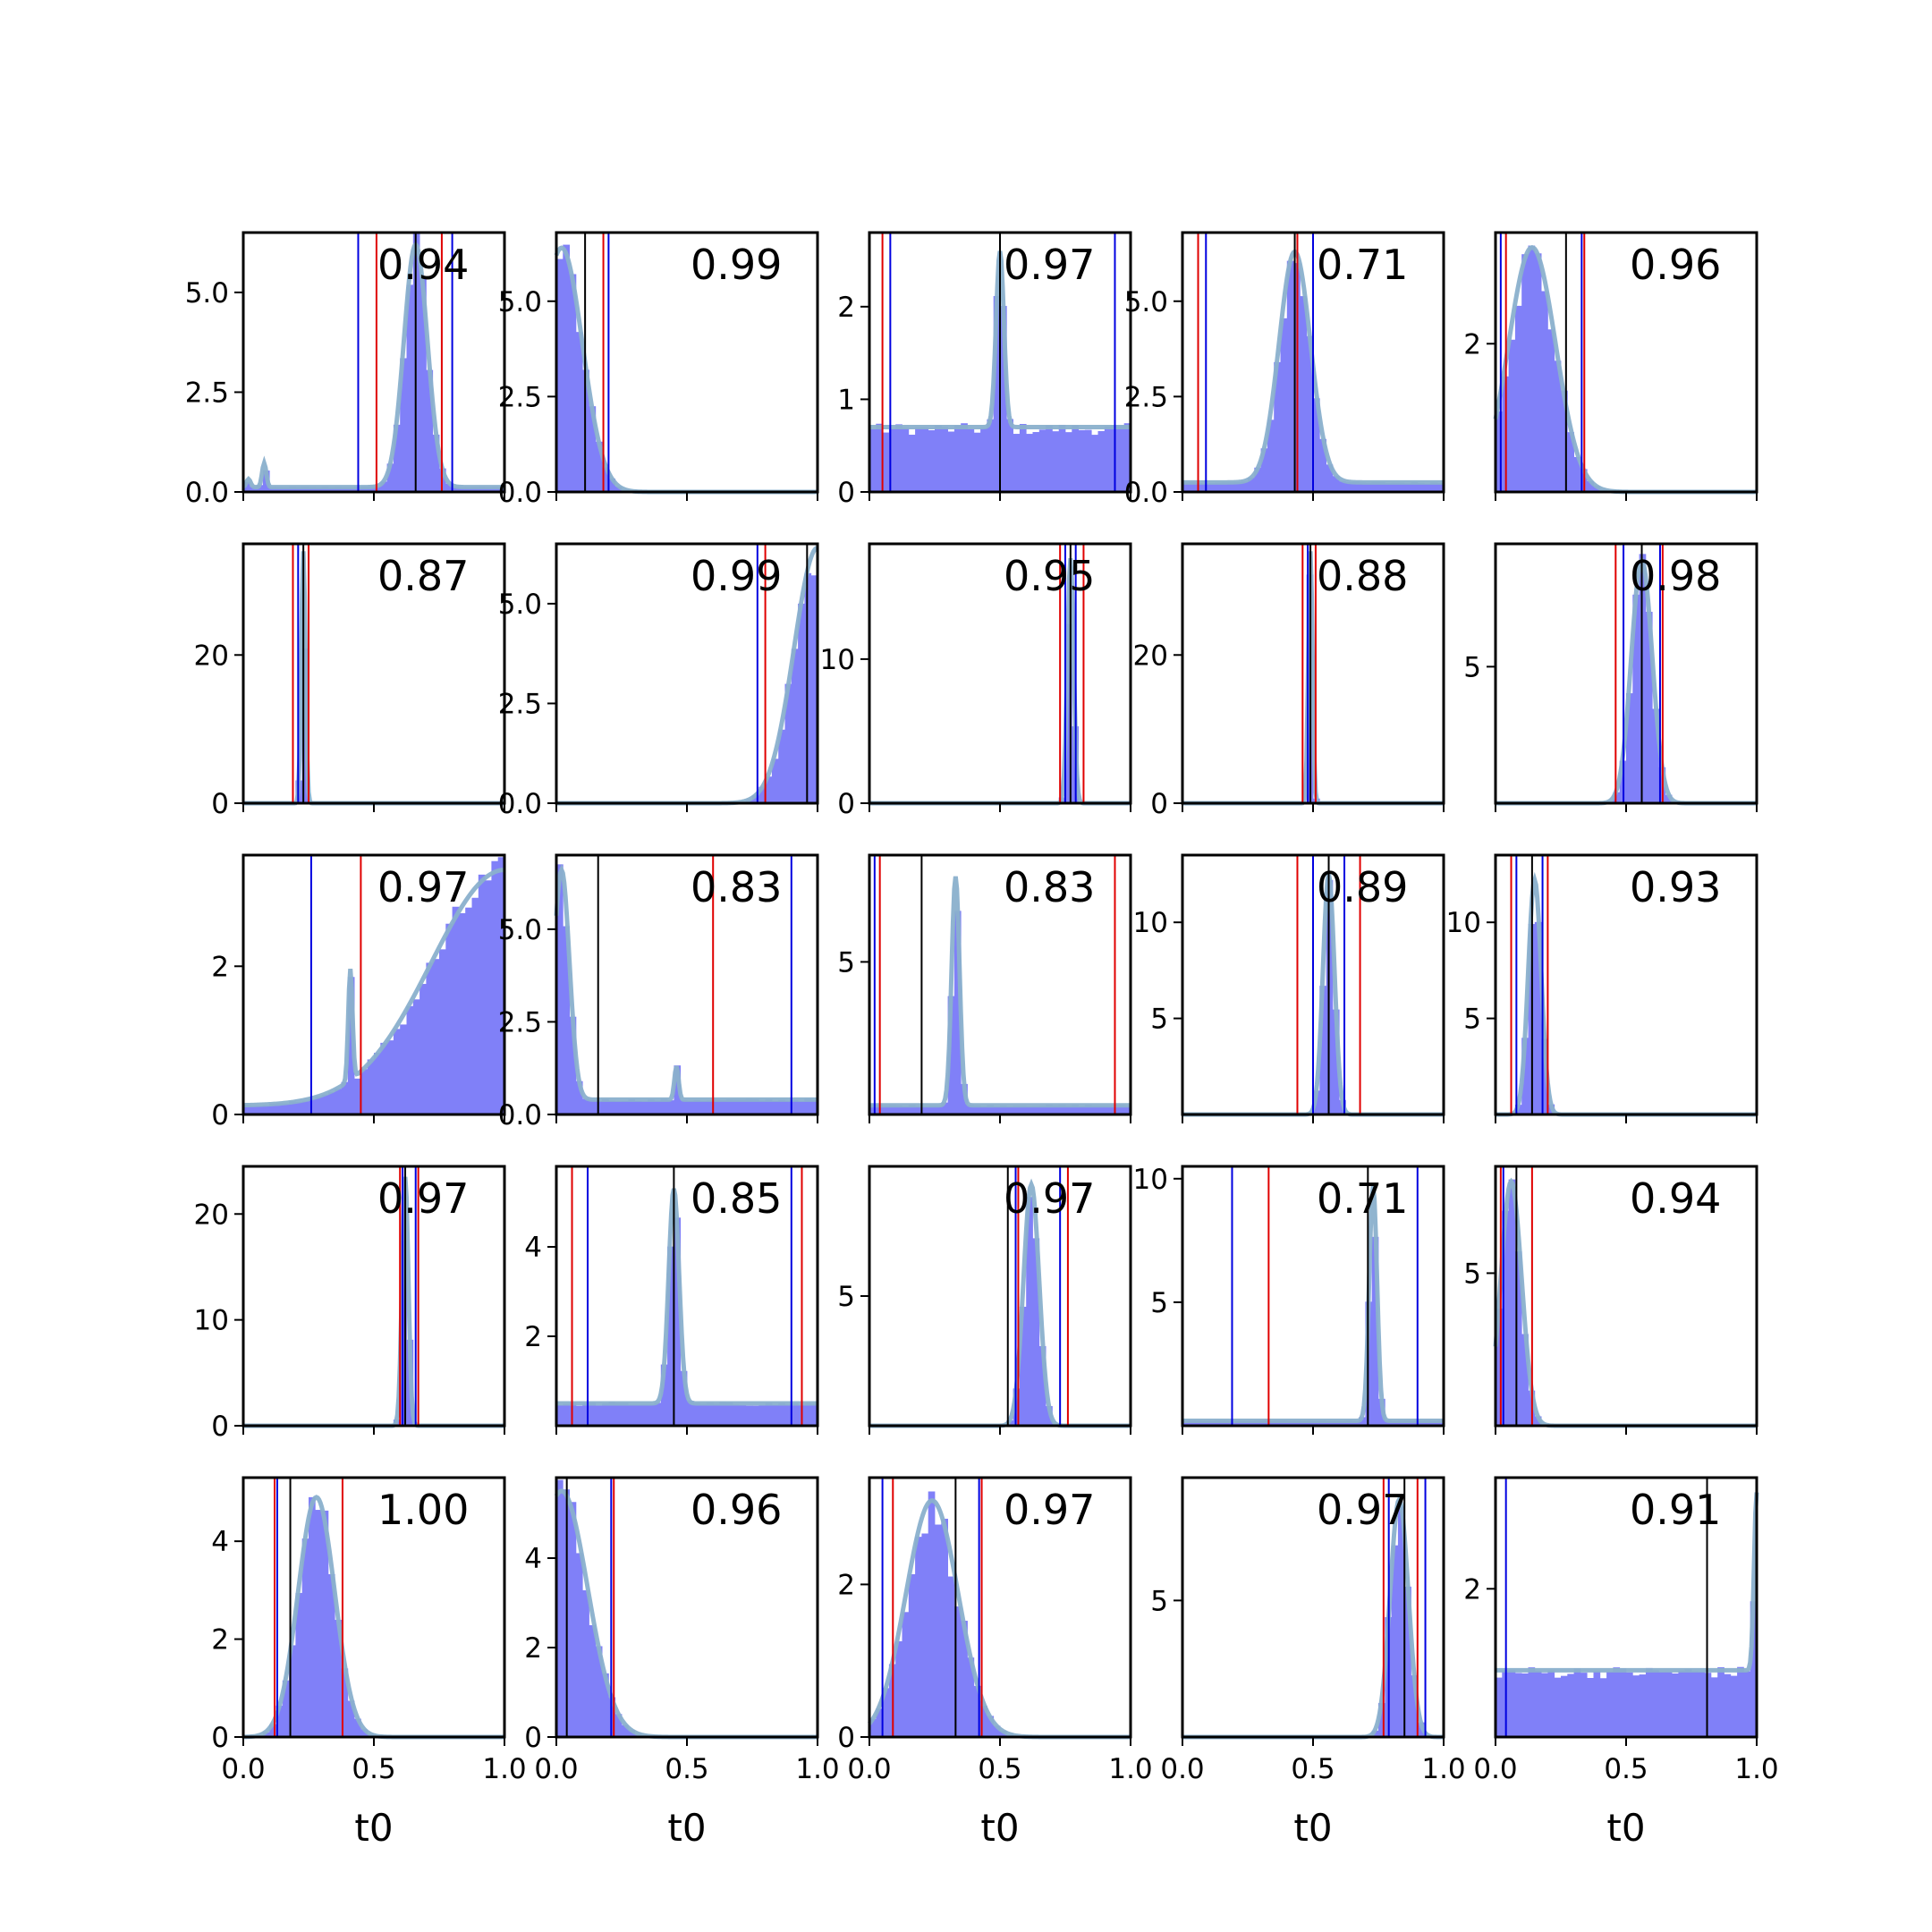 Image resolution: width=1932 pixels, height=1932 pixels. I want to click on panel-18: 50.97, so click(984, 1300).